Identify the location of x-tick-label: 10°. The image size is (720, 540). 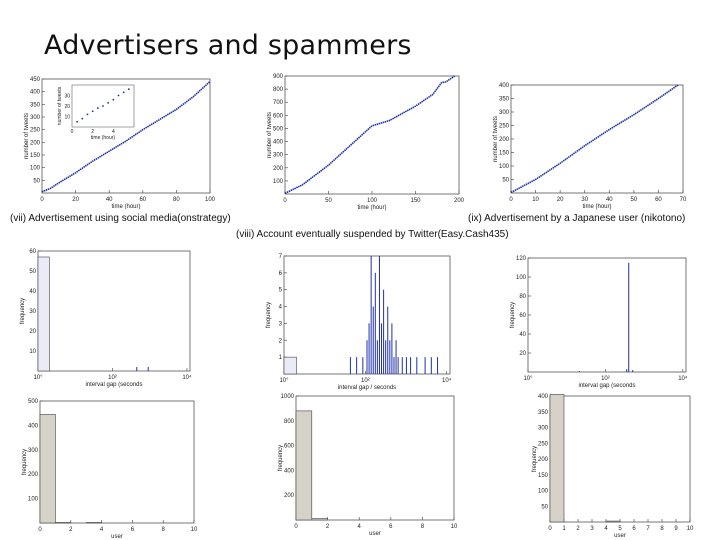
(528, 379).